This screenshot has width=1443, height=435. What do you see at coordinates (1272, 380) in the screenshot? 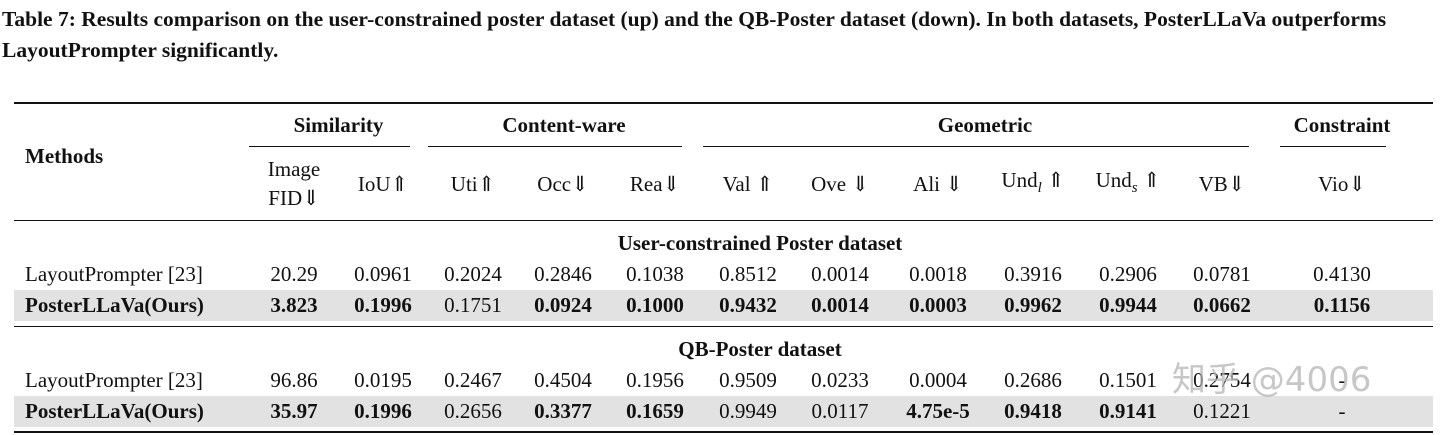
I see `watermark: 知乎 @4006` at bounding box center [1272, 380].